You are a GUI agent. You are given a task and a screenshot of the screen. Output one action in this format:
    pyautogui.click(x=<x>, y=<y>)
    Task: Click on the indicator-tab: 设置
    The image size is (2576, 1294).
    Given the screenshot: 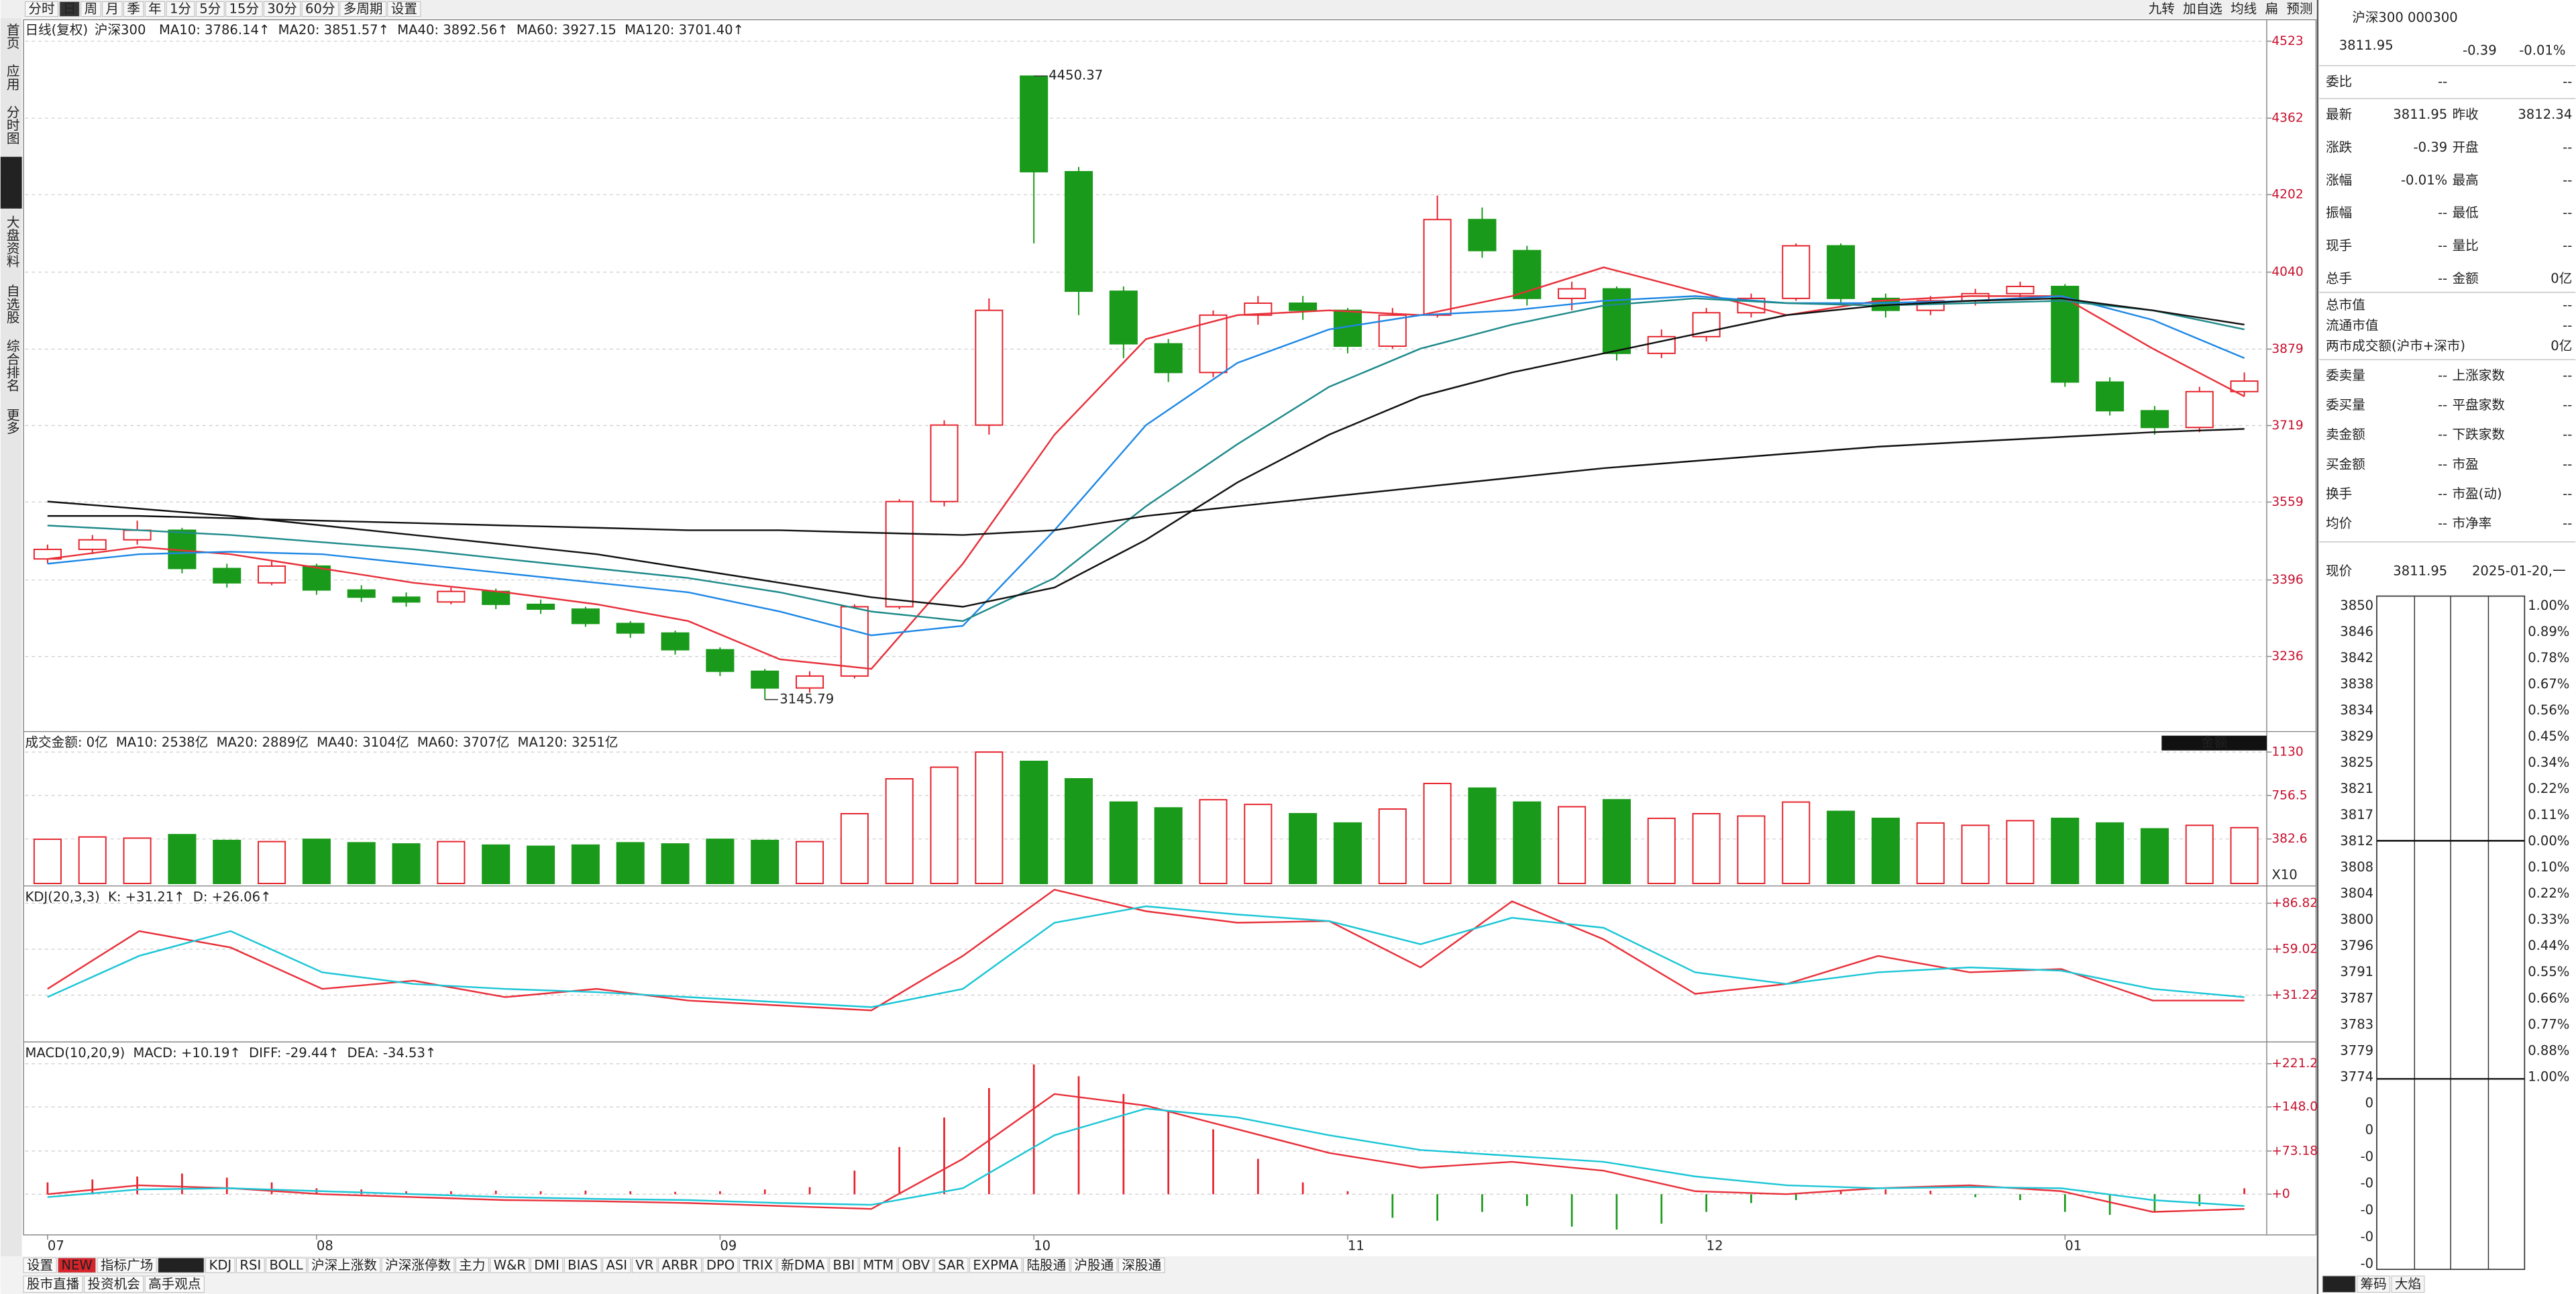 What is the action you would take?
    pyautogui.click(x=40, y=1265)
    